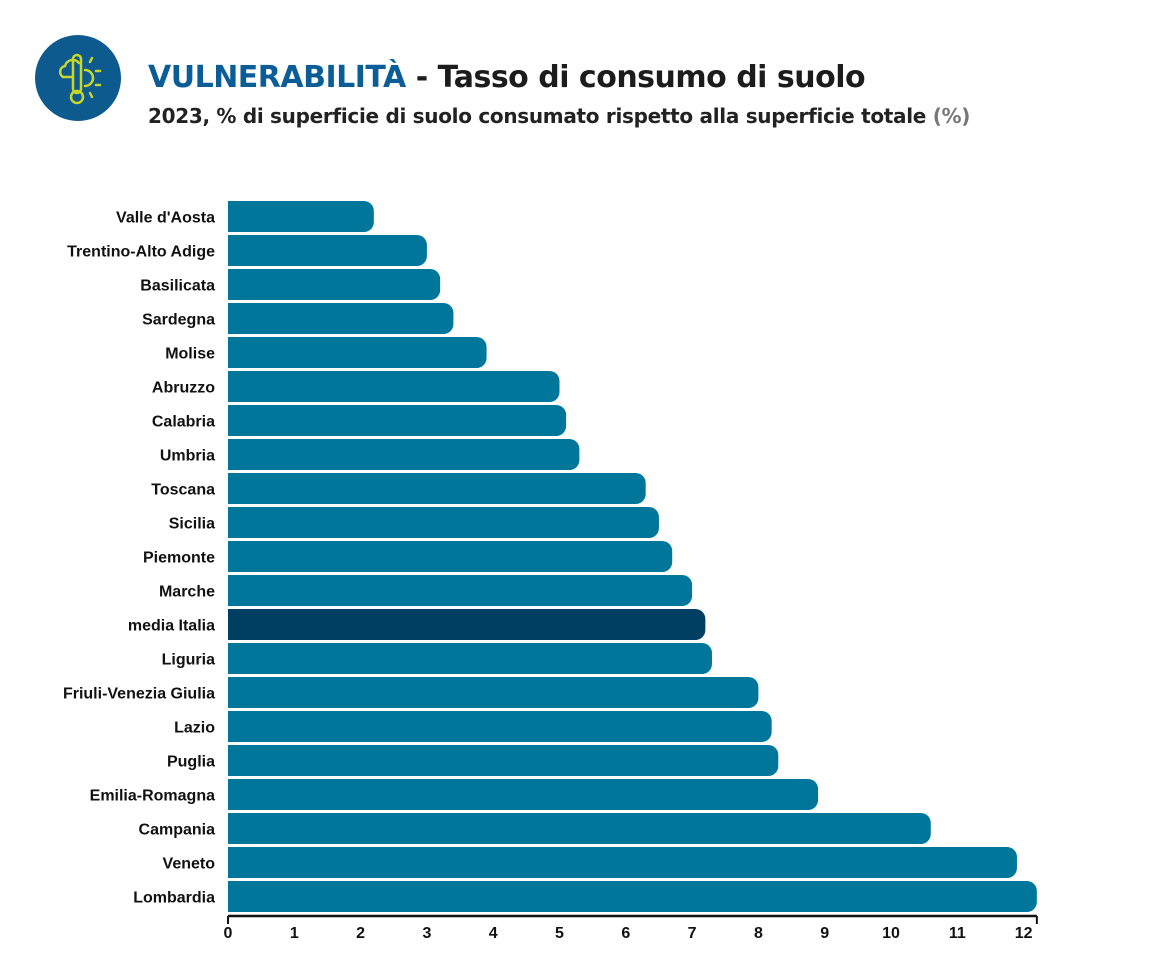 This screenshot has height=973, width=1155. I want to click on category-label: Umbria, so click(187, 456).